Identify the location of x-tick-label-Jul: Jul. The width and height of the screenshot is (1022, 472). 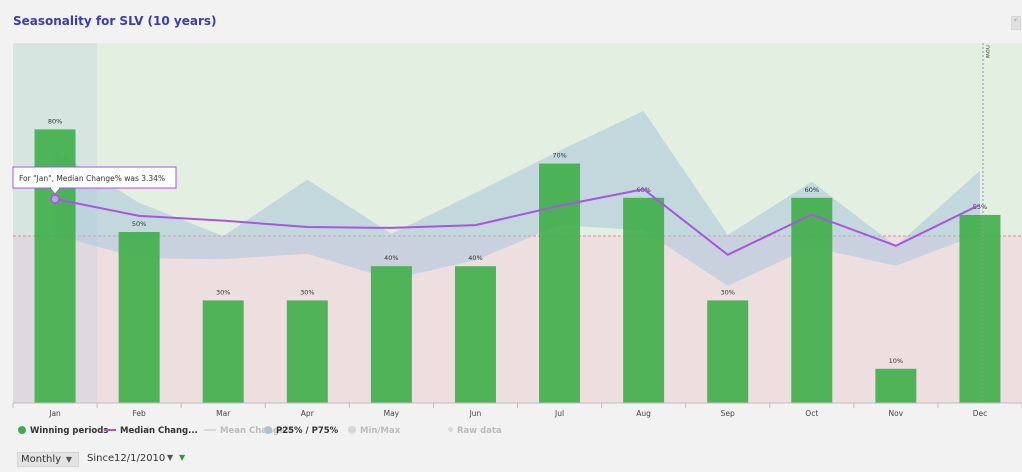
(559, 413).